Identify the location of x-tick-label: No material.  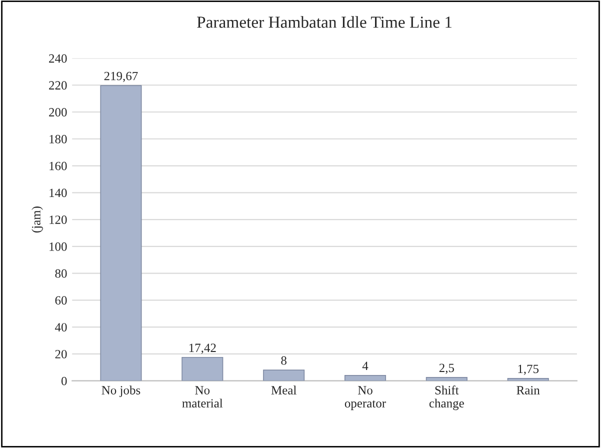
(202, 397).